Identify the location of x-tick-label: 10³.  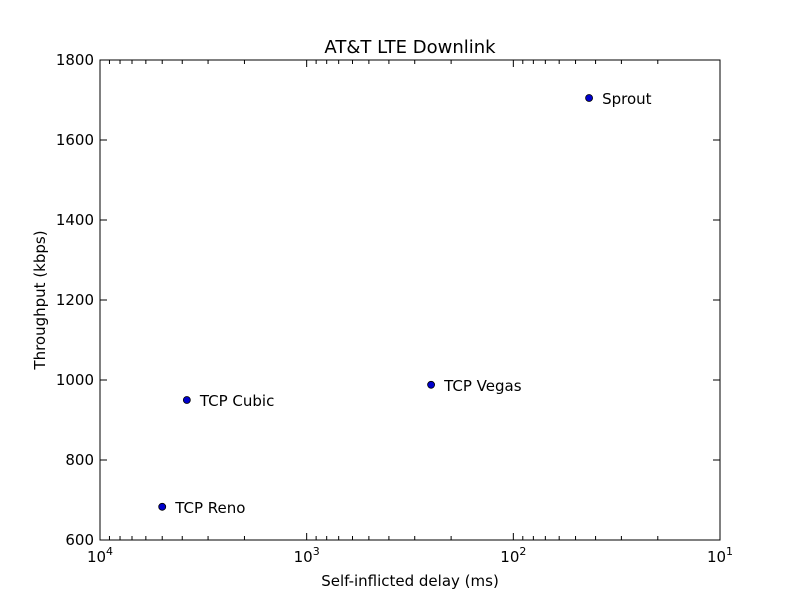
(307, 555).